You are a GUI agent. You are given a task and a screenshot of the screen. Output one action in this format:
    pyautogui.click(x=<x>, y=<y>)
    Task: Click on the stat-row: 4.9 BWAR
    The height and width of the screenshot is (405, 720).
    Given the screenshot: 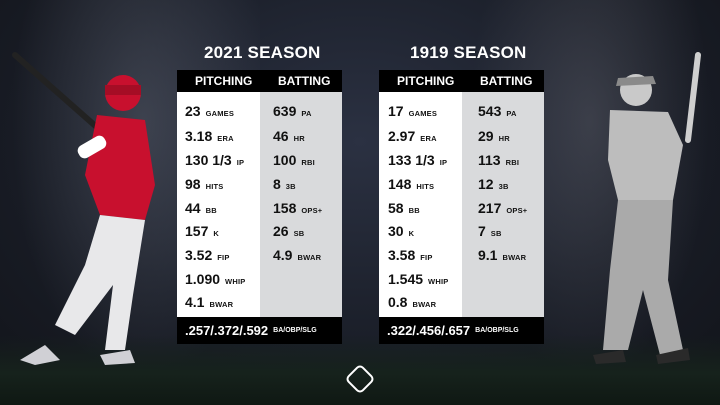 What is the action you would take?
    pyautogui.click(x=297, y=255)
    